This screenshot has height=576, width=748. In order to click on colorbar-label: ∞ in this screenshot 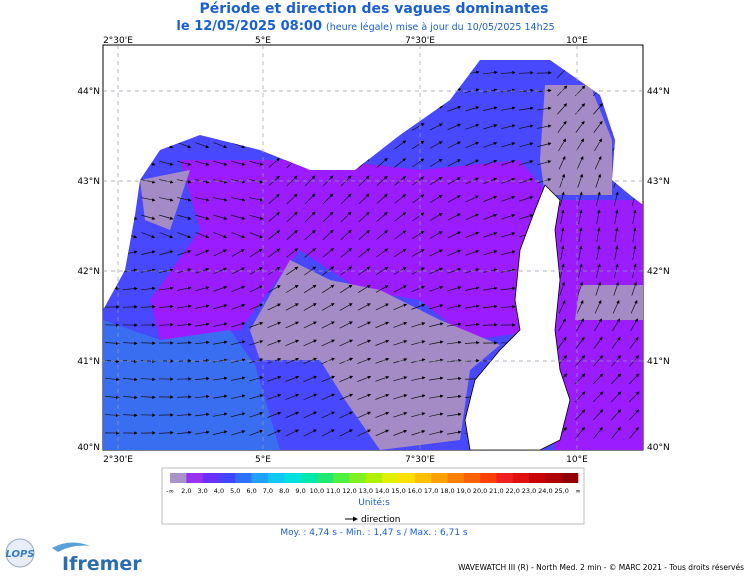, I will do `click(577, 491)`.